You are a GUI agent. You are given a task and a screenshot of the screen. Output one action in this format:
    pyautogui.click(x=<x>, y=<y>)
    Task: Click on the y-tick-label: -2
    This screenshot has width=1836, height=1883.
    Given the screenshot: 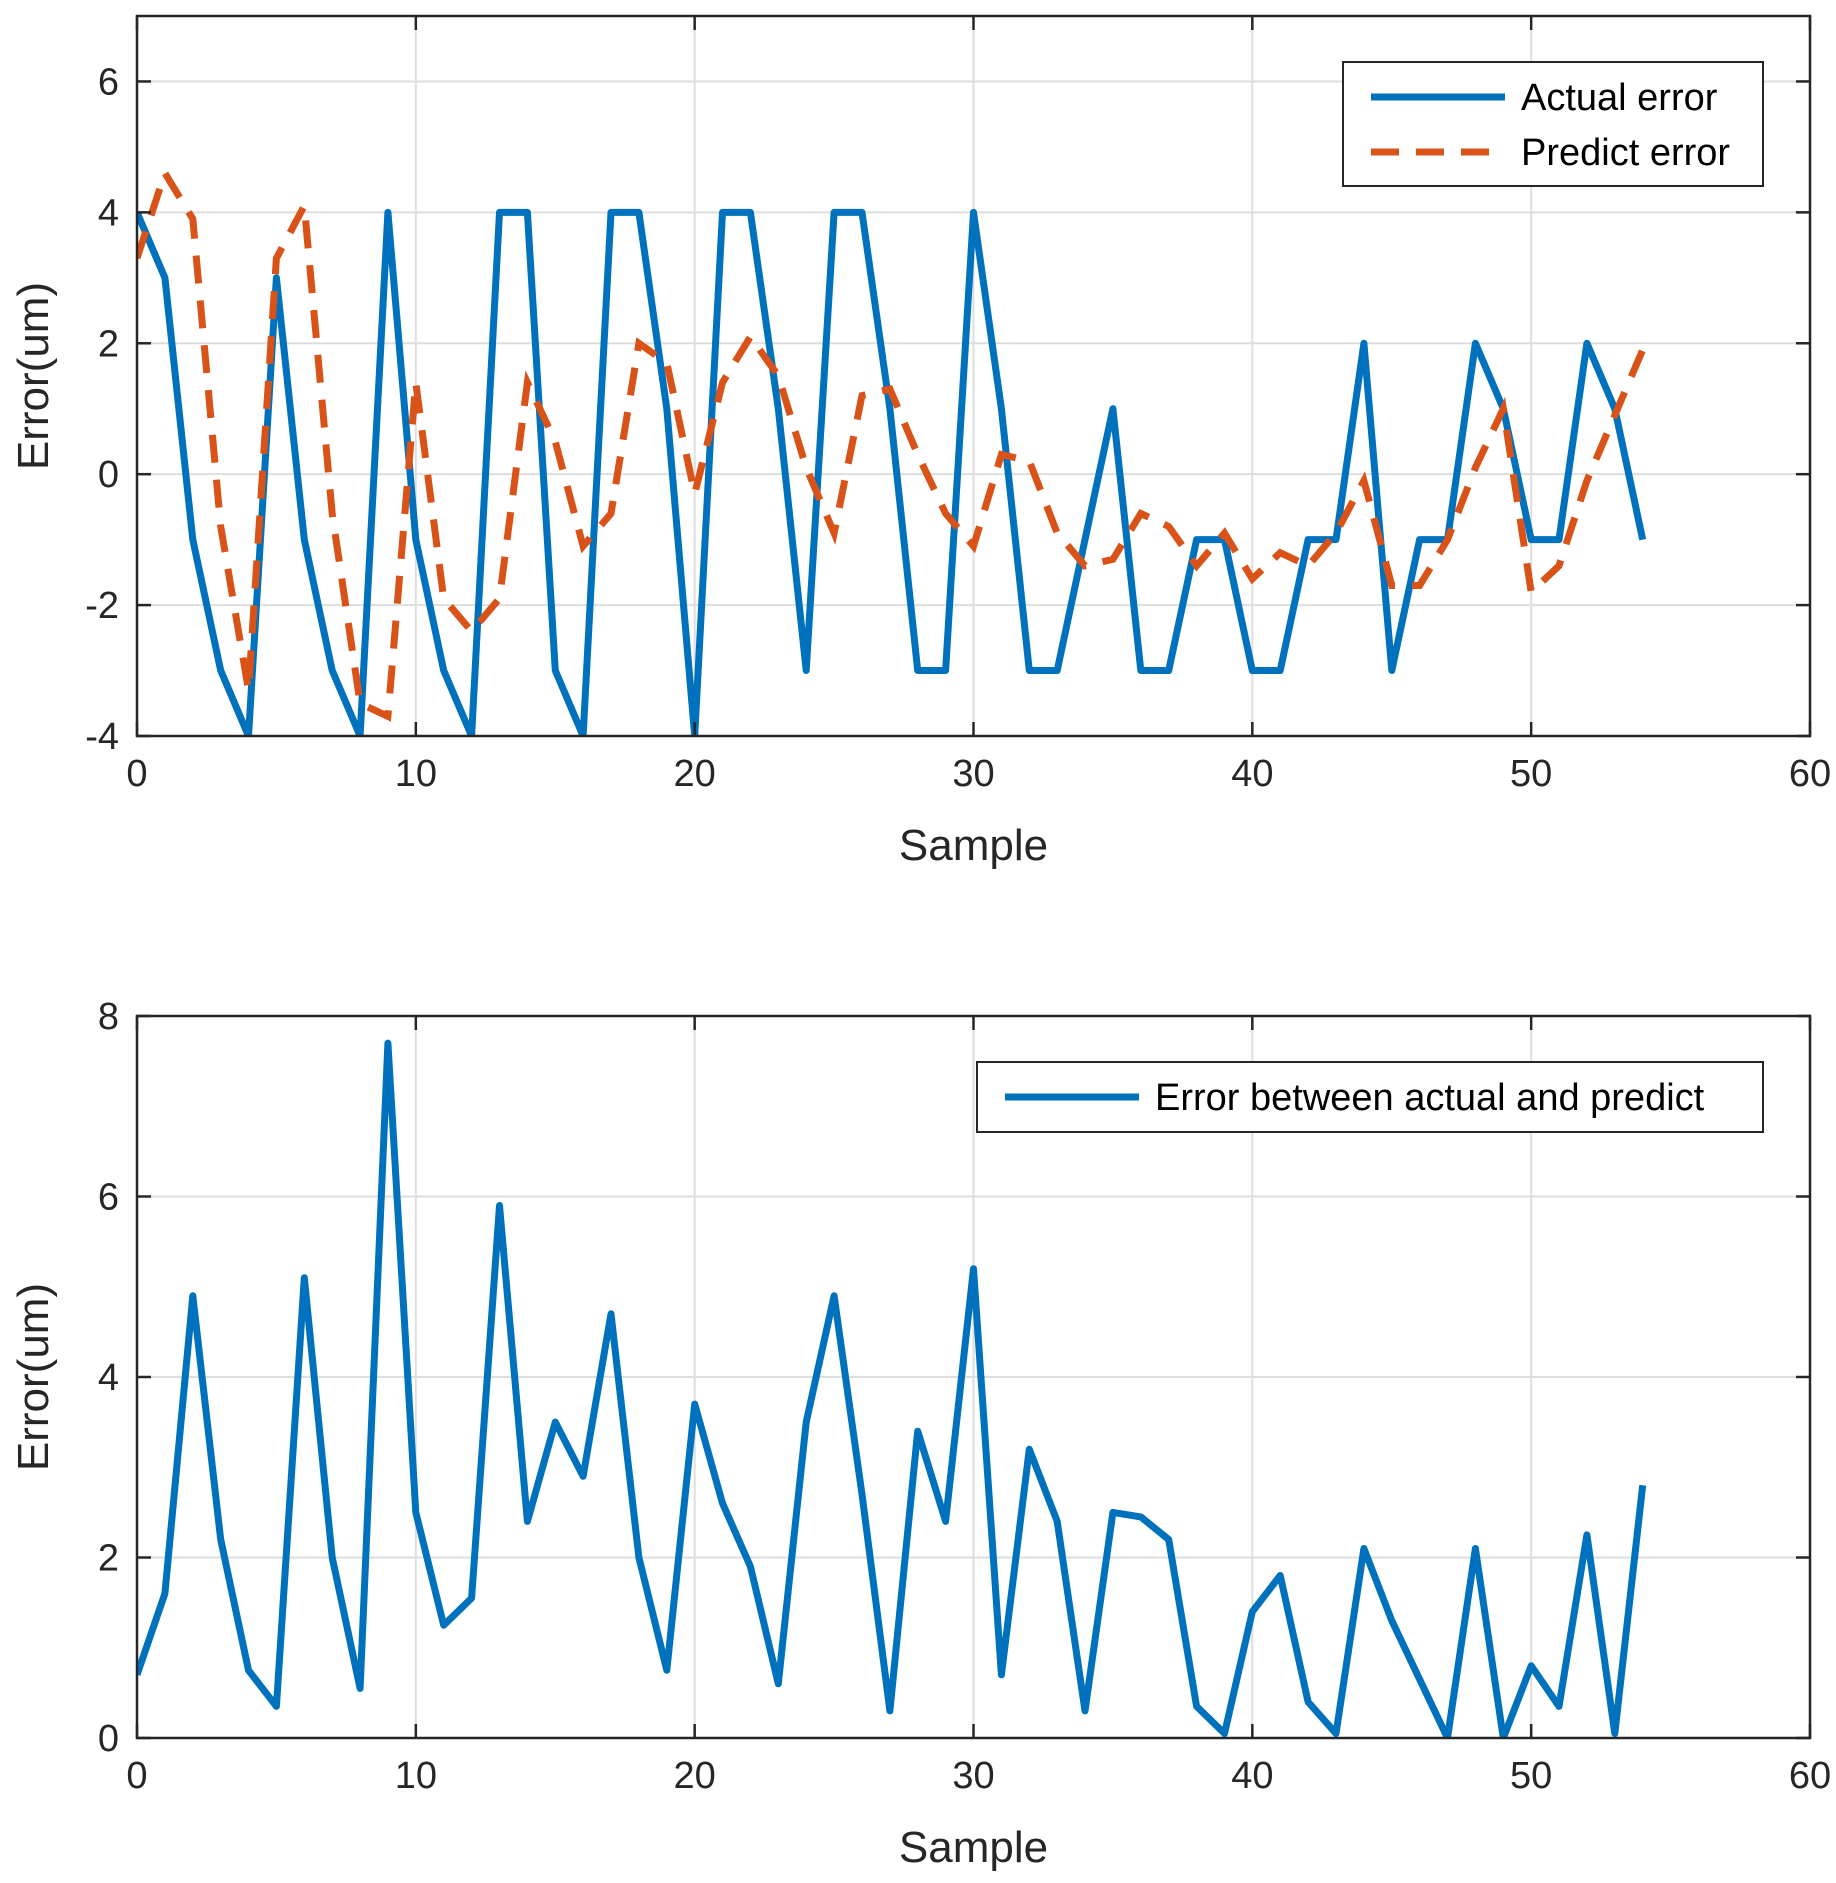 What is the action you would take?
    pyautogui.click(x=102, y=606)
    